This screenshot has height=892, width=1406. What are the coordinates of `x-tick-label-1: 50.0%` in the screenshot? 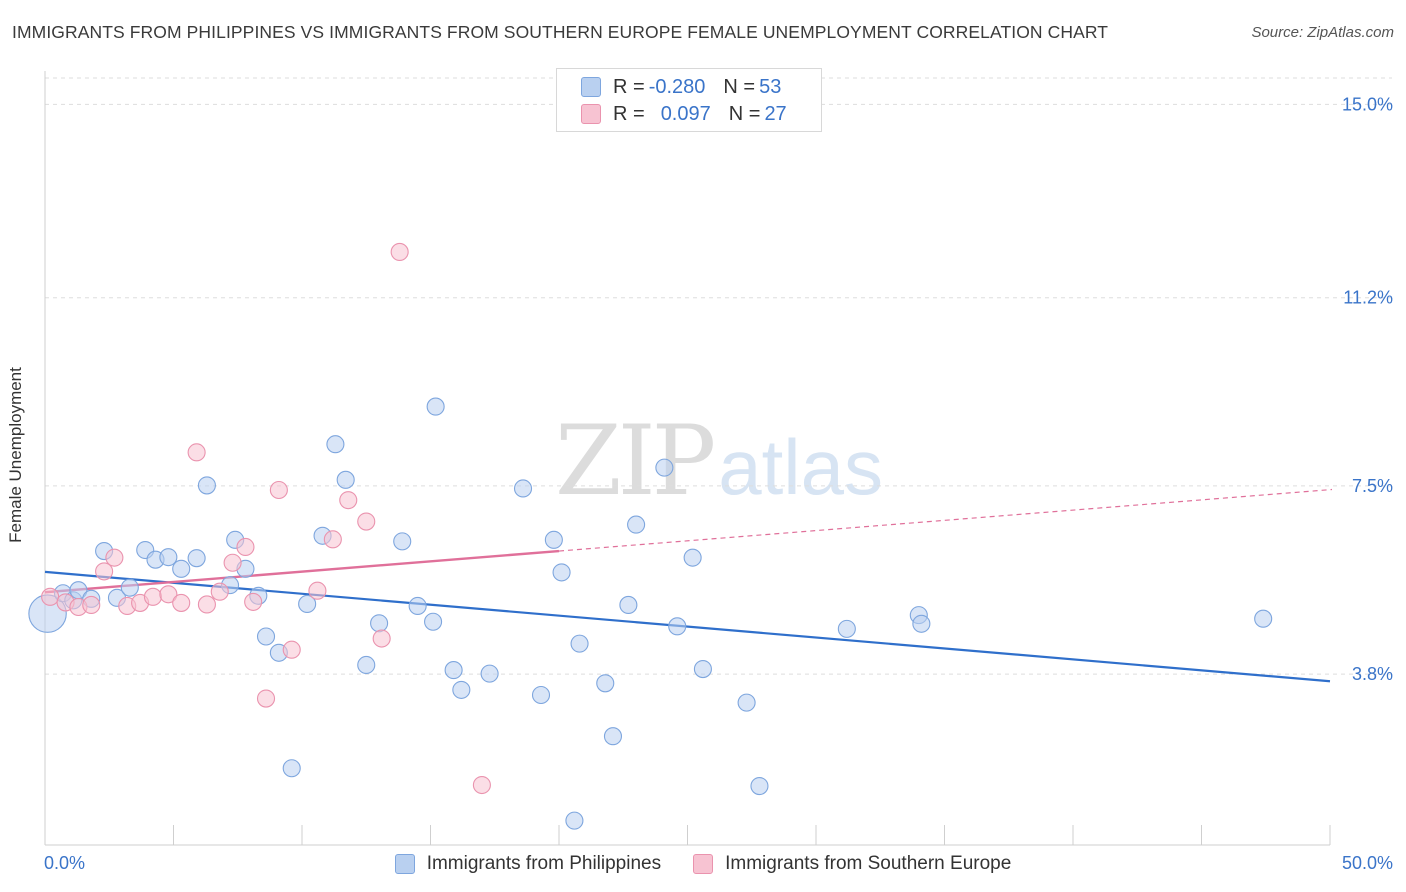 It's located at (1367, 863).